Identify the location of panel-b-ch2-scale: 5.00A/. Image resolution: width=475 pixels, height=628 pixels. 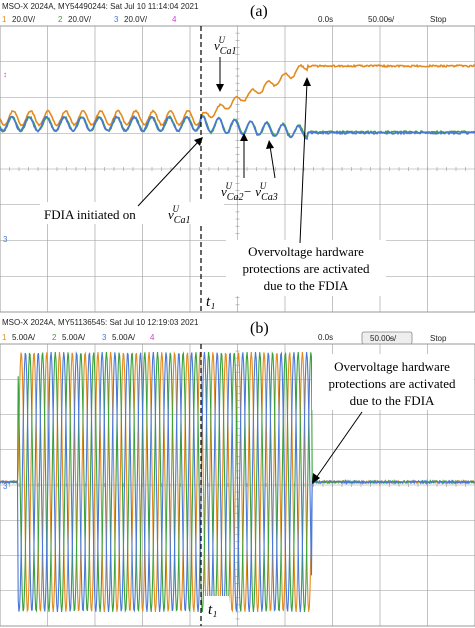
(74, 337).